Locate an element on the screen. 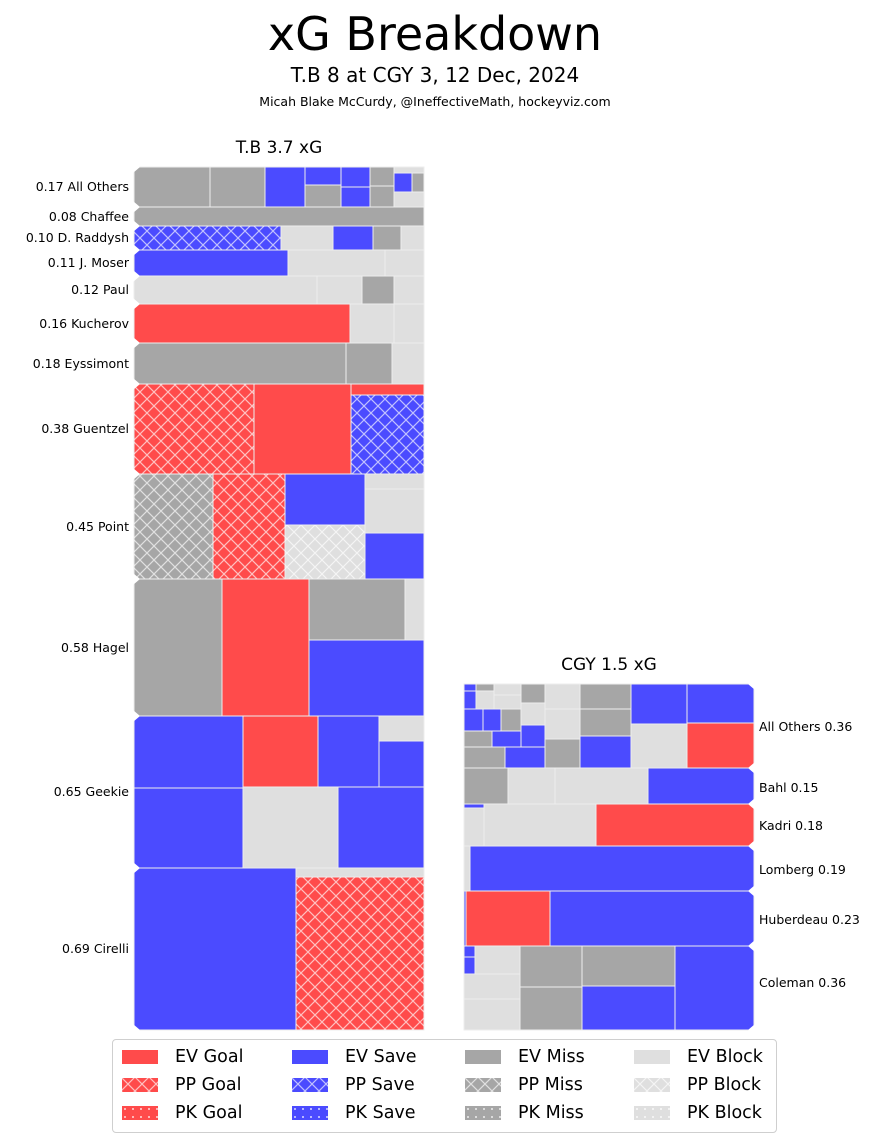 This screenshot has width=885, height=1142. tb-player-label: 0.58 Hagel is located at coordinates (95, 647).